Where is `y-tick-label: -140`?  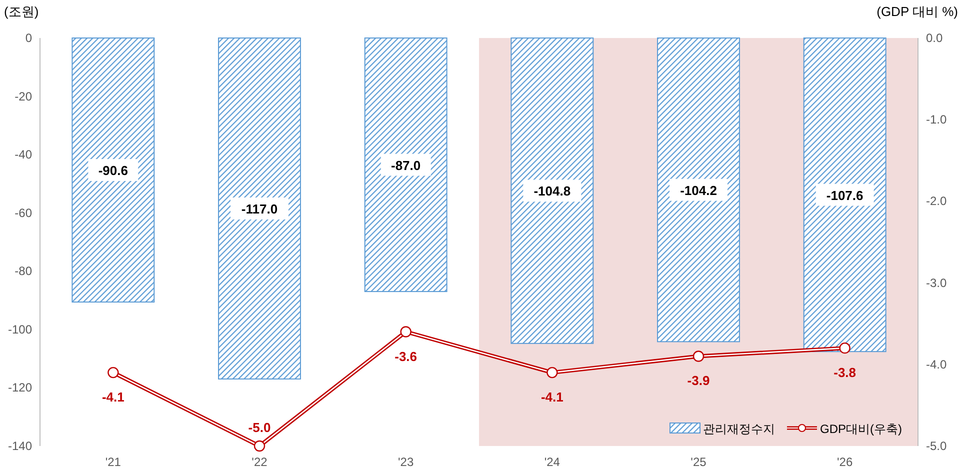 y-tick-label: -140 is located at coordinates (20, 446).